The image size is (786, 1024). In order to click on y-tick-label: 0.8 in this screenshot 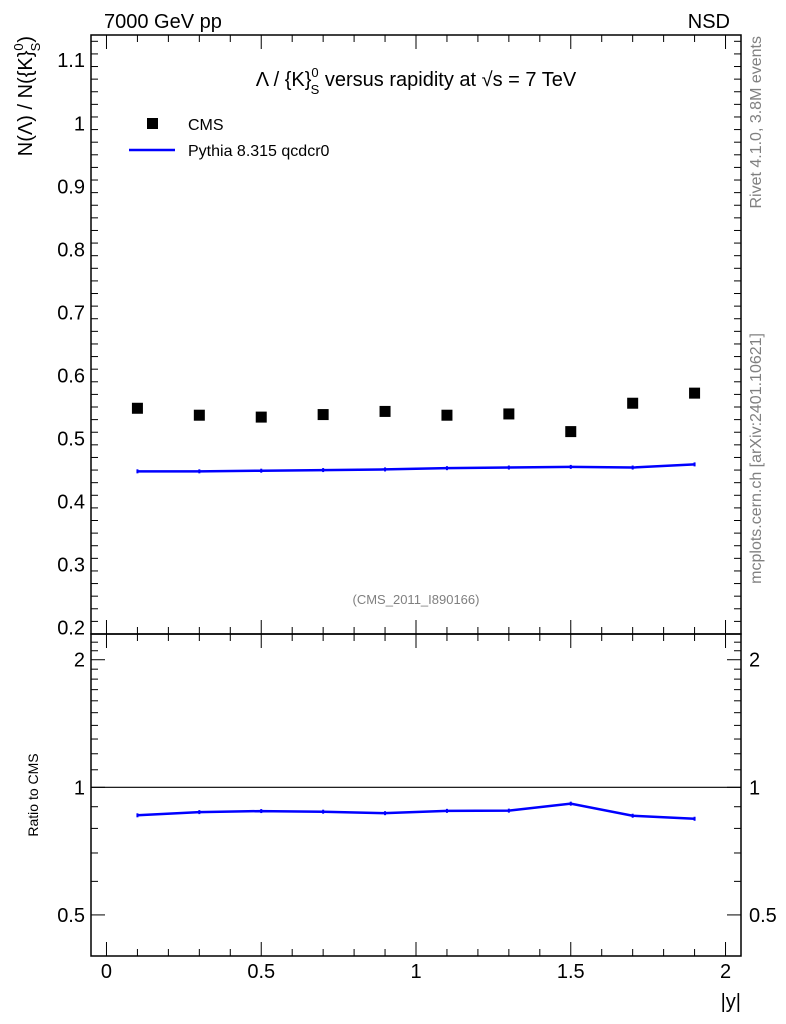, I will do `click(71, 250)`.